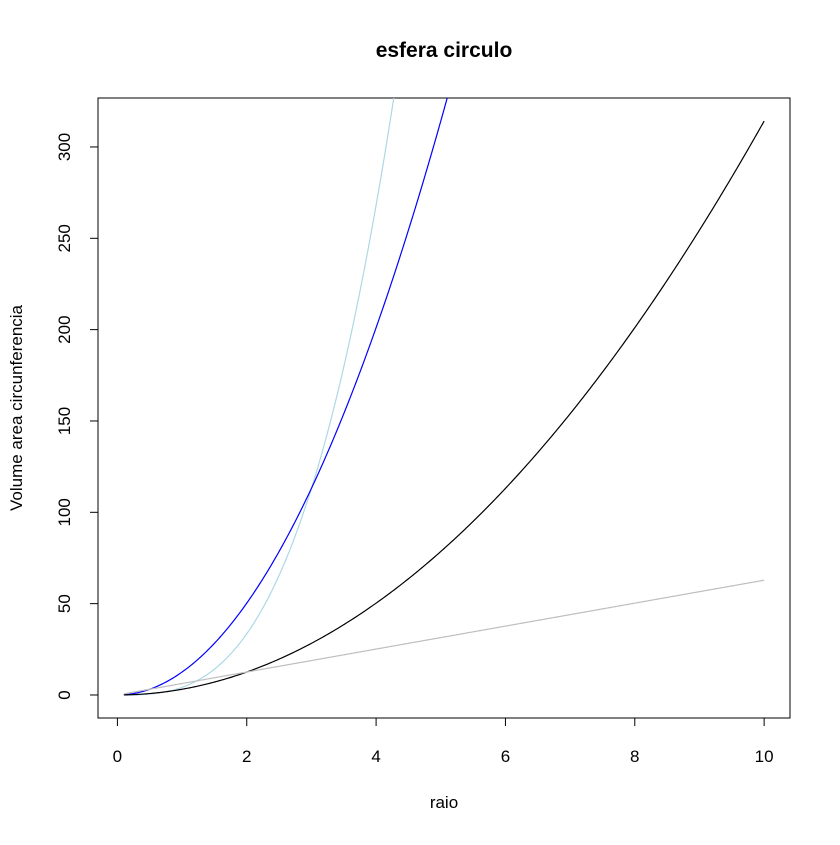 The height and width of the screenshot is (845, 840). Describe the element at coordinates (444, 802) in the screenshot. I see `x-axis-label: raio` at that location.